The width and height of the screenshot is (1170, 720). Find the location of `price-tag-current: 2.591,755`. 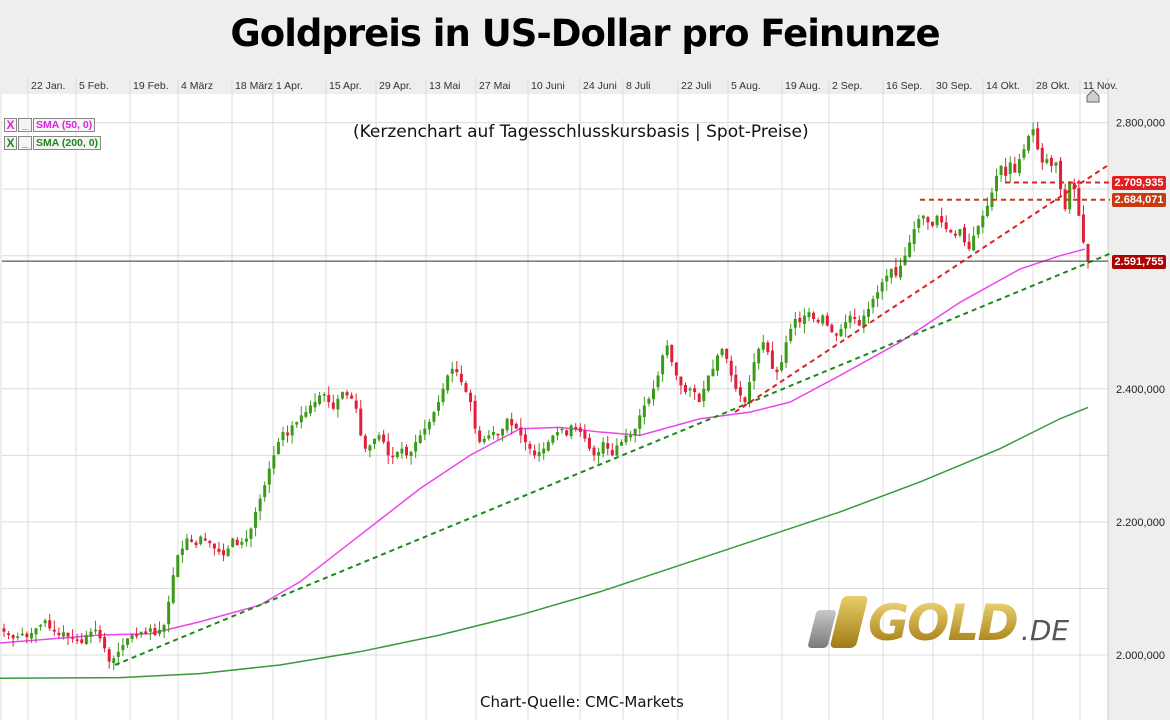

price-tag-current: 2.591,755 is located at coordinates (1139, 262).